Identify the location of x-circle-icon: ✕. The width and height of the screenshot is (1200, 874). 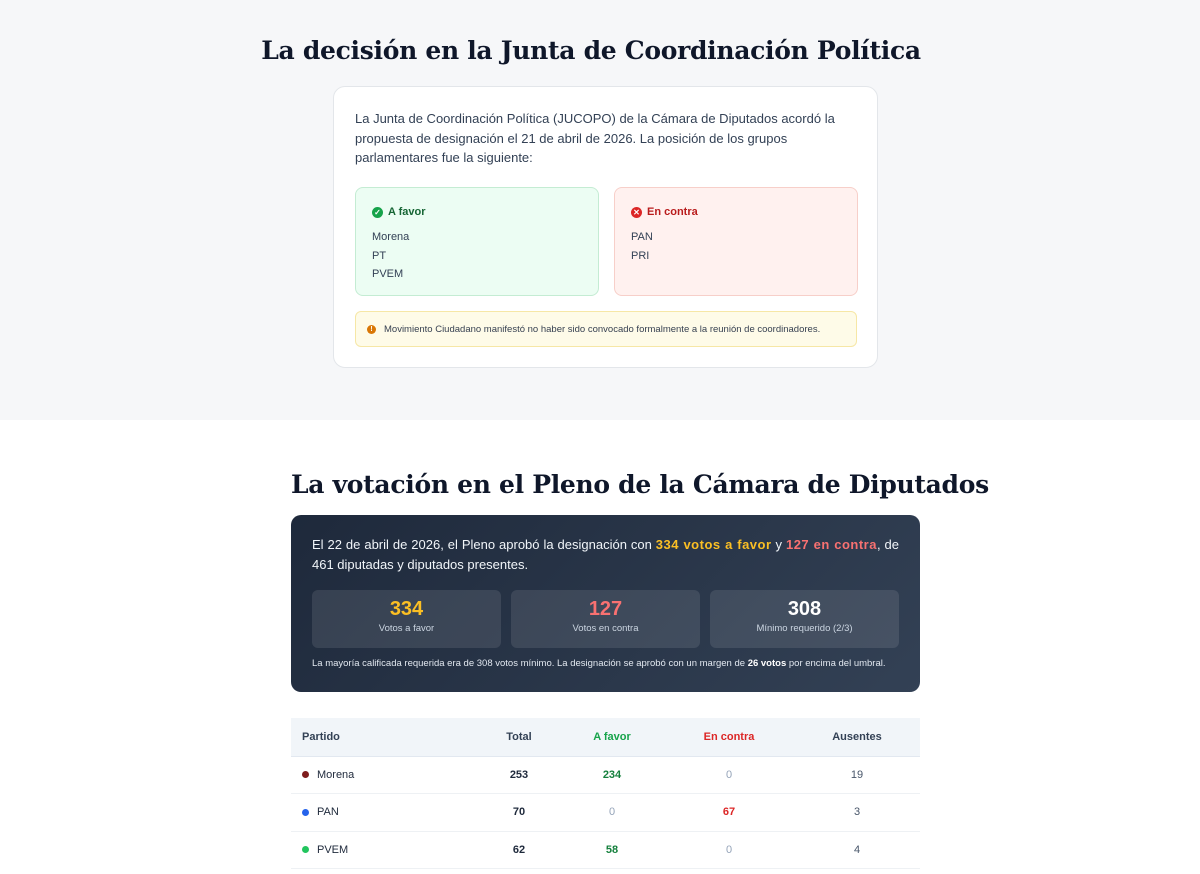
(636, 212).